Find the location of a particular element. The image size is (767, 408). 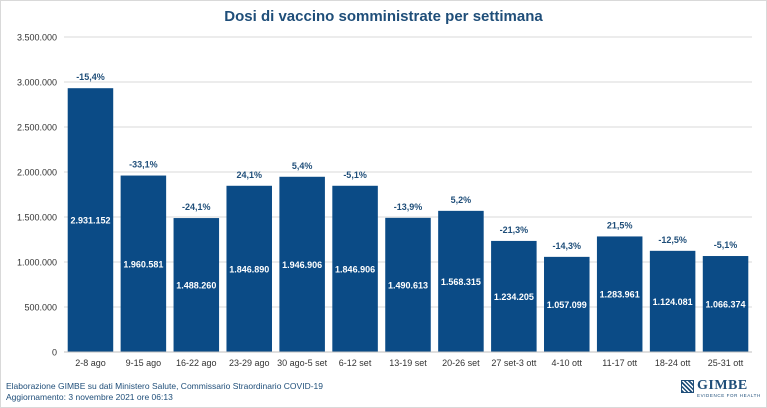

x-tick-label: 6-12 set is located at coordinates (355, 363).